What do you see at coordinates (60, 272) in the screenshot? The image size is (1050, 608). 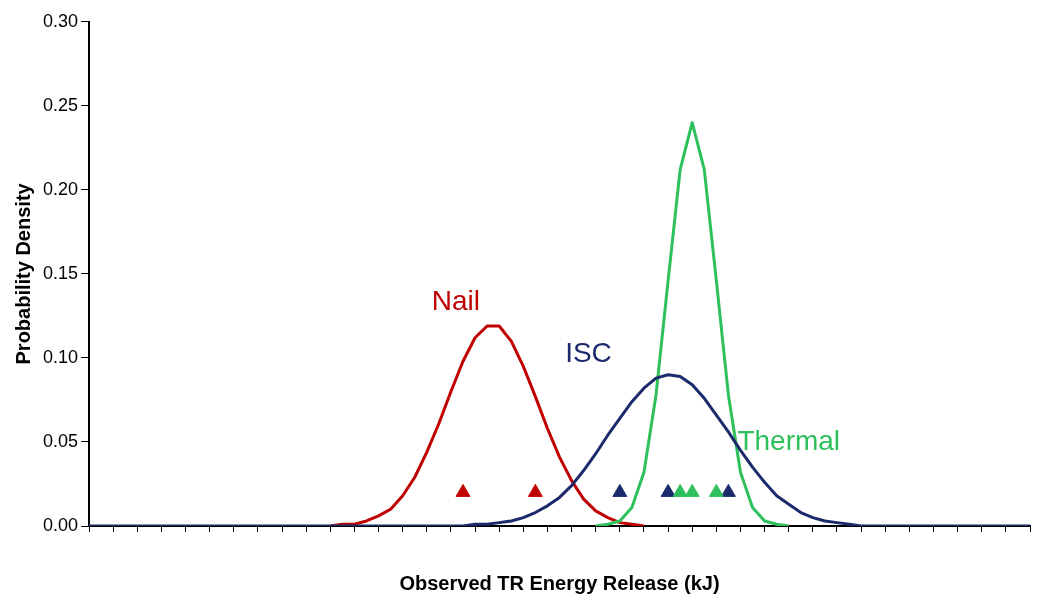 I see `y-tick-label: 0.15` at bounding box center [60, 272].